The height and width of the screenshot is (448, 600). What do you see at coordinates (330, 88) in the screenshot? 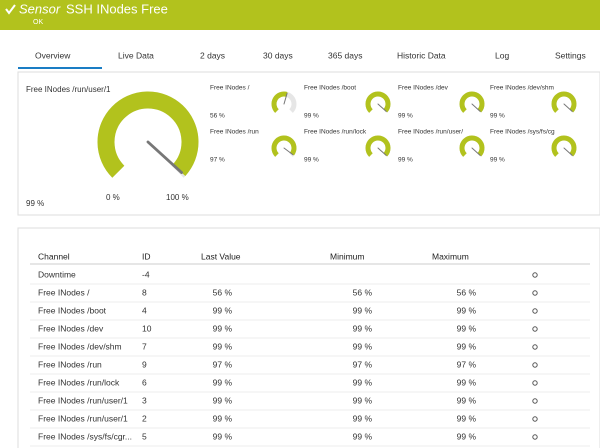
I see `gauge-title: Free INodes /boot` at bounding box center [330, 88].